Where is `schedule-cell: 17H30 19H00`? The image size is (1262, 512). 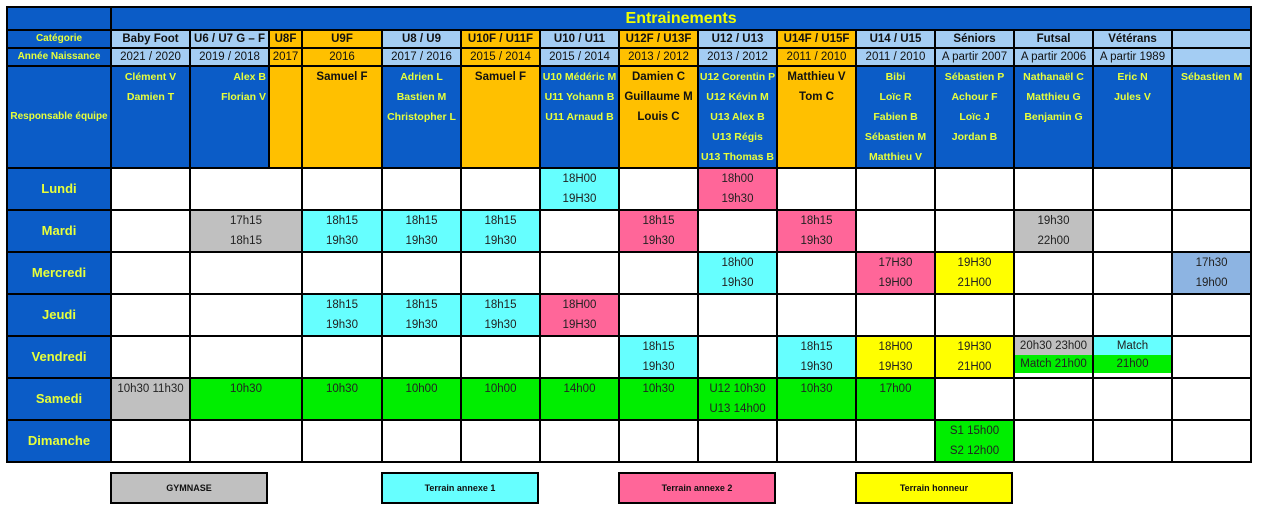
schedule-cell: 17H30 19H00 is located at coordinates (895, 273).